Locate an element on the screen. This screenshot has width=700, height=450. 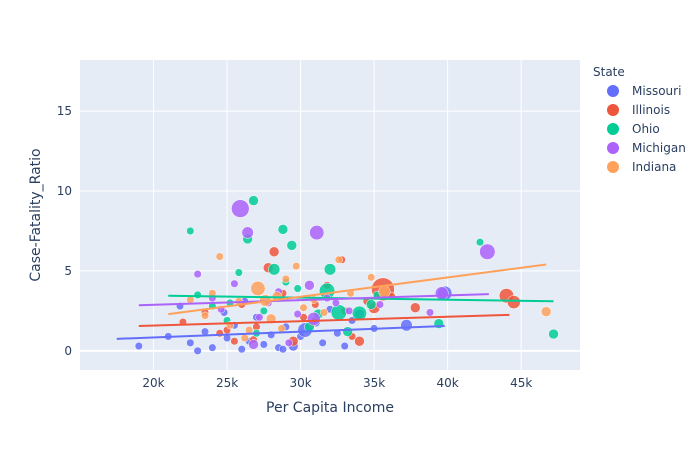
trendline-missouri is located at coordinates (280, 332).